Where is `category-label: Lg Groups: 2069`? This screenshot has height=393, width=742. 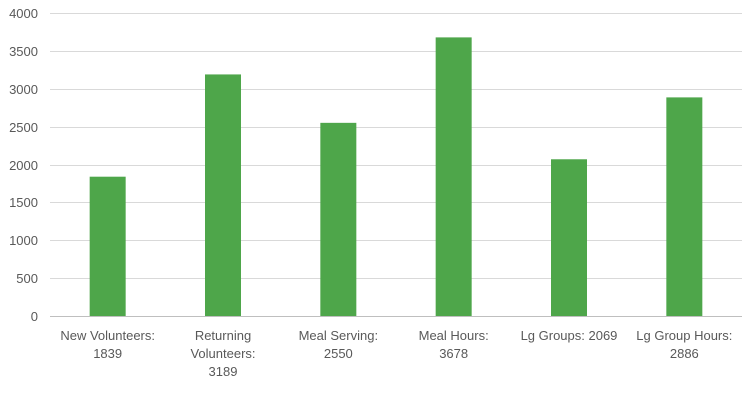
category-label: Lg Groups: 2069 is located at coordinates (569, 335).